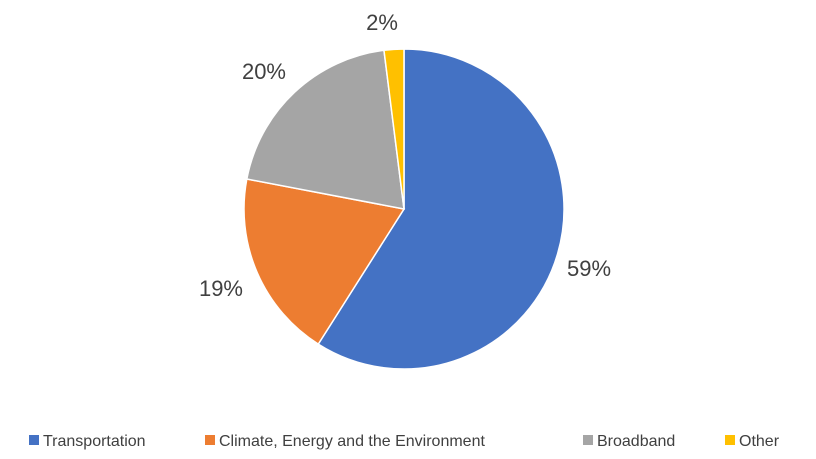  What do you see at coordinates (759, 441) in the screenshot?
I see `legend-label-other: Other` at bounding box center [759, 441].